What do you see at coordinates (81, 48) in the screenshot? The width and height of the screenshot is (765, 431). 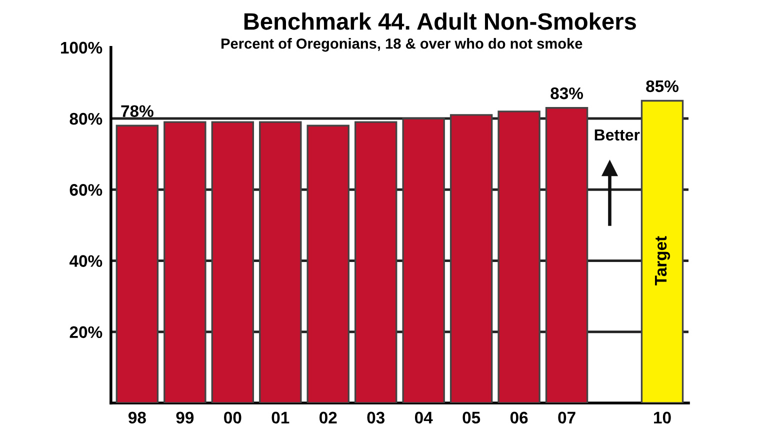 I see `y-tick-label: 100%` at bounding box center [81, 48].